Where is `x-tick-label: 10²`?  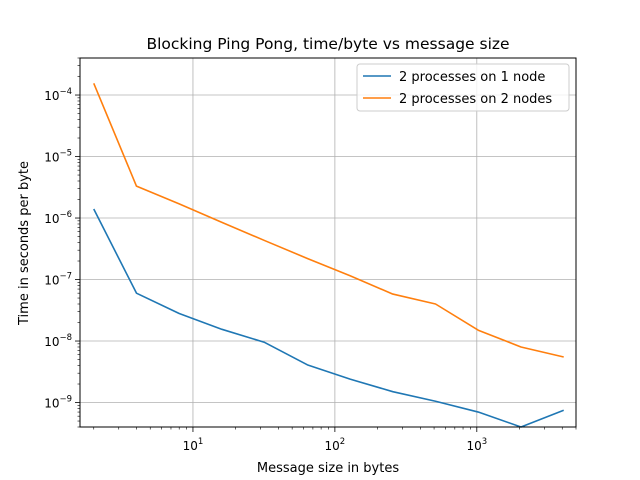
x-tick-label: 10² is located at coordinates (335, 445).